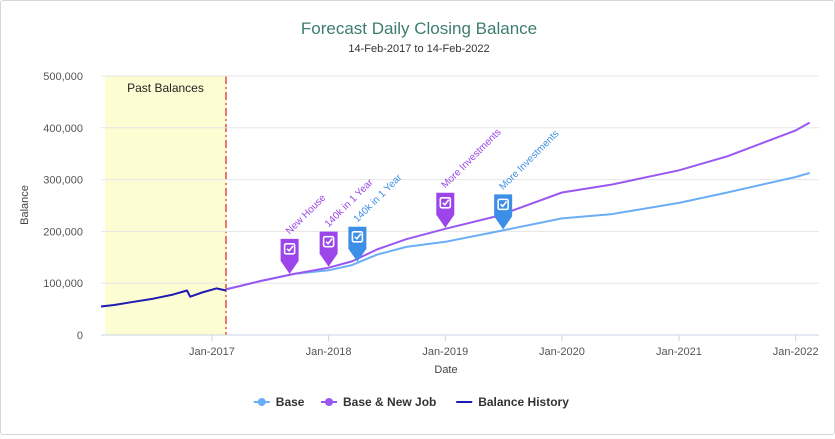 This screenshot has width=835, height=439. What do you see at coordinates (419, 28) in the screenshot?
I see `chart-title: Forecast Daily Closing Balance` at bounding box center [419, 28].